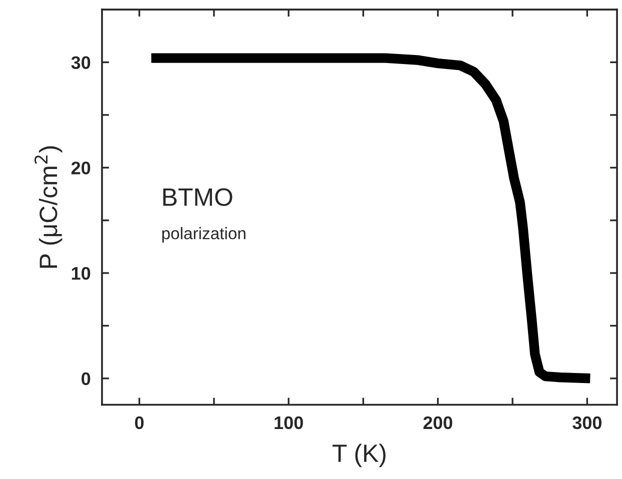 The height and width of the screenshot is (479, 622). What do you see at coordinates (437, 423) in the screenshot?
I see `x-tick-label: 200` at bounding box center [437, 423].